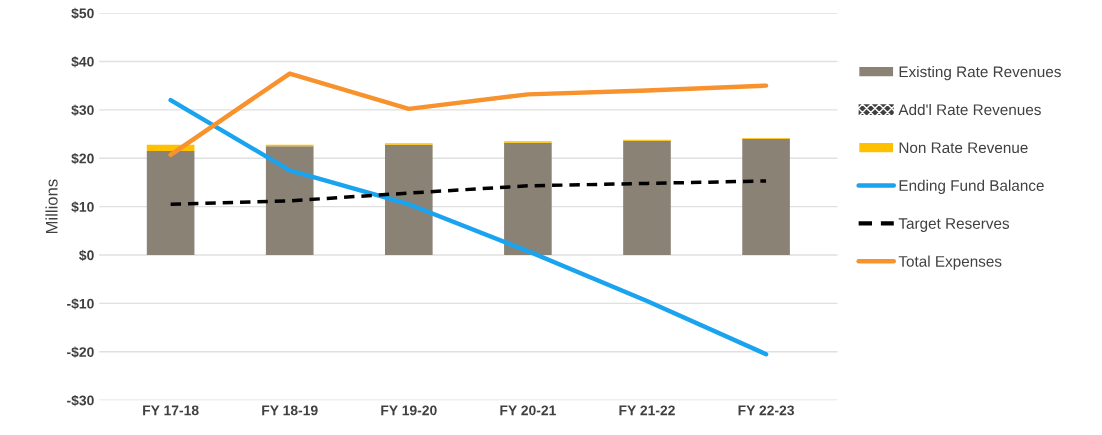  What do you see at coordinates (528, 410) in the screenshot?
I see `x-tick-label: FY 20-21` at bounding box center [528, 410].